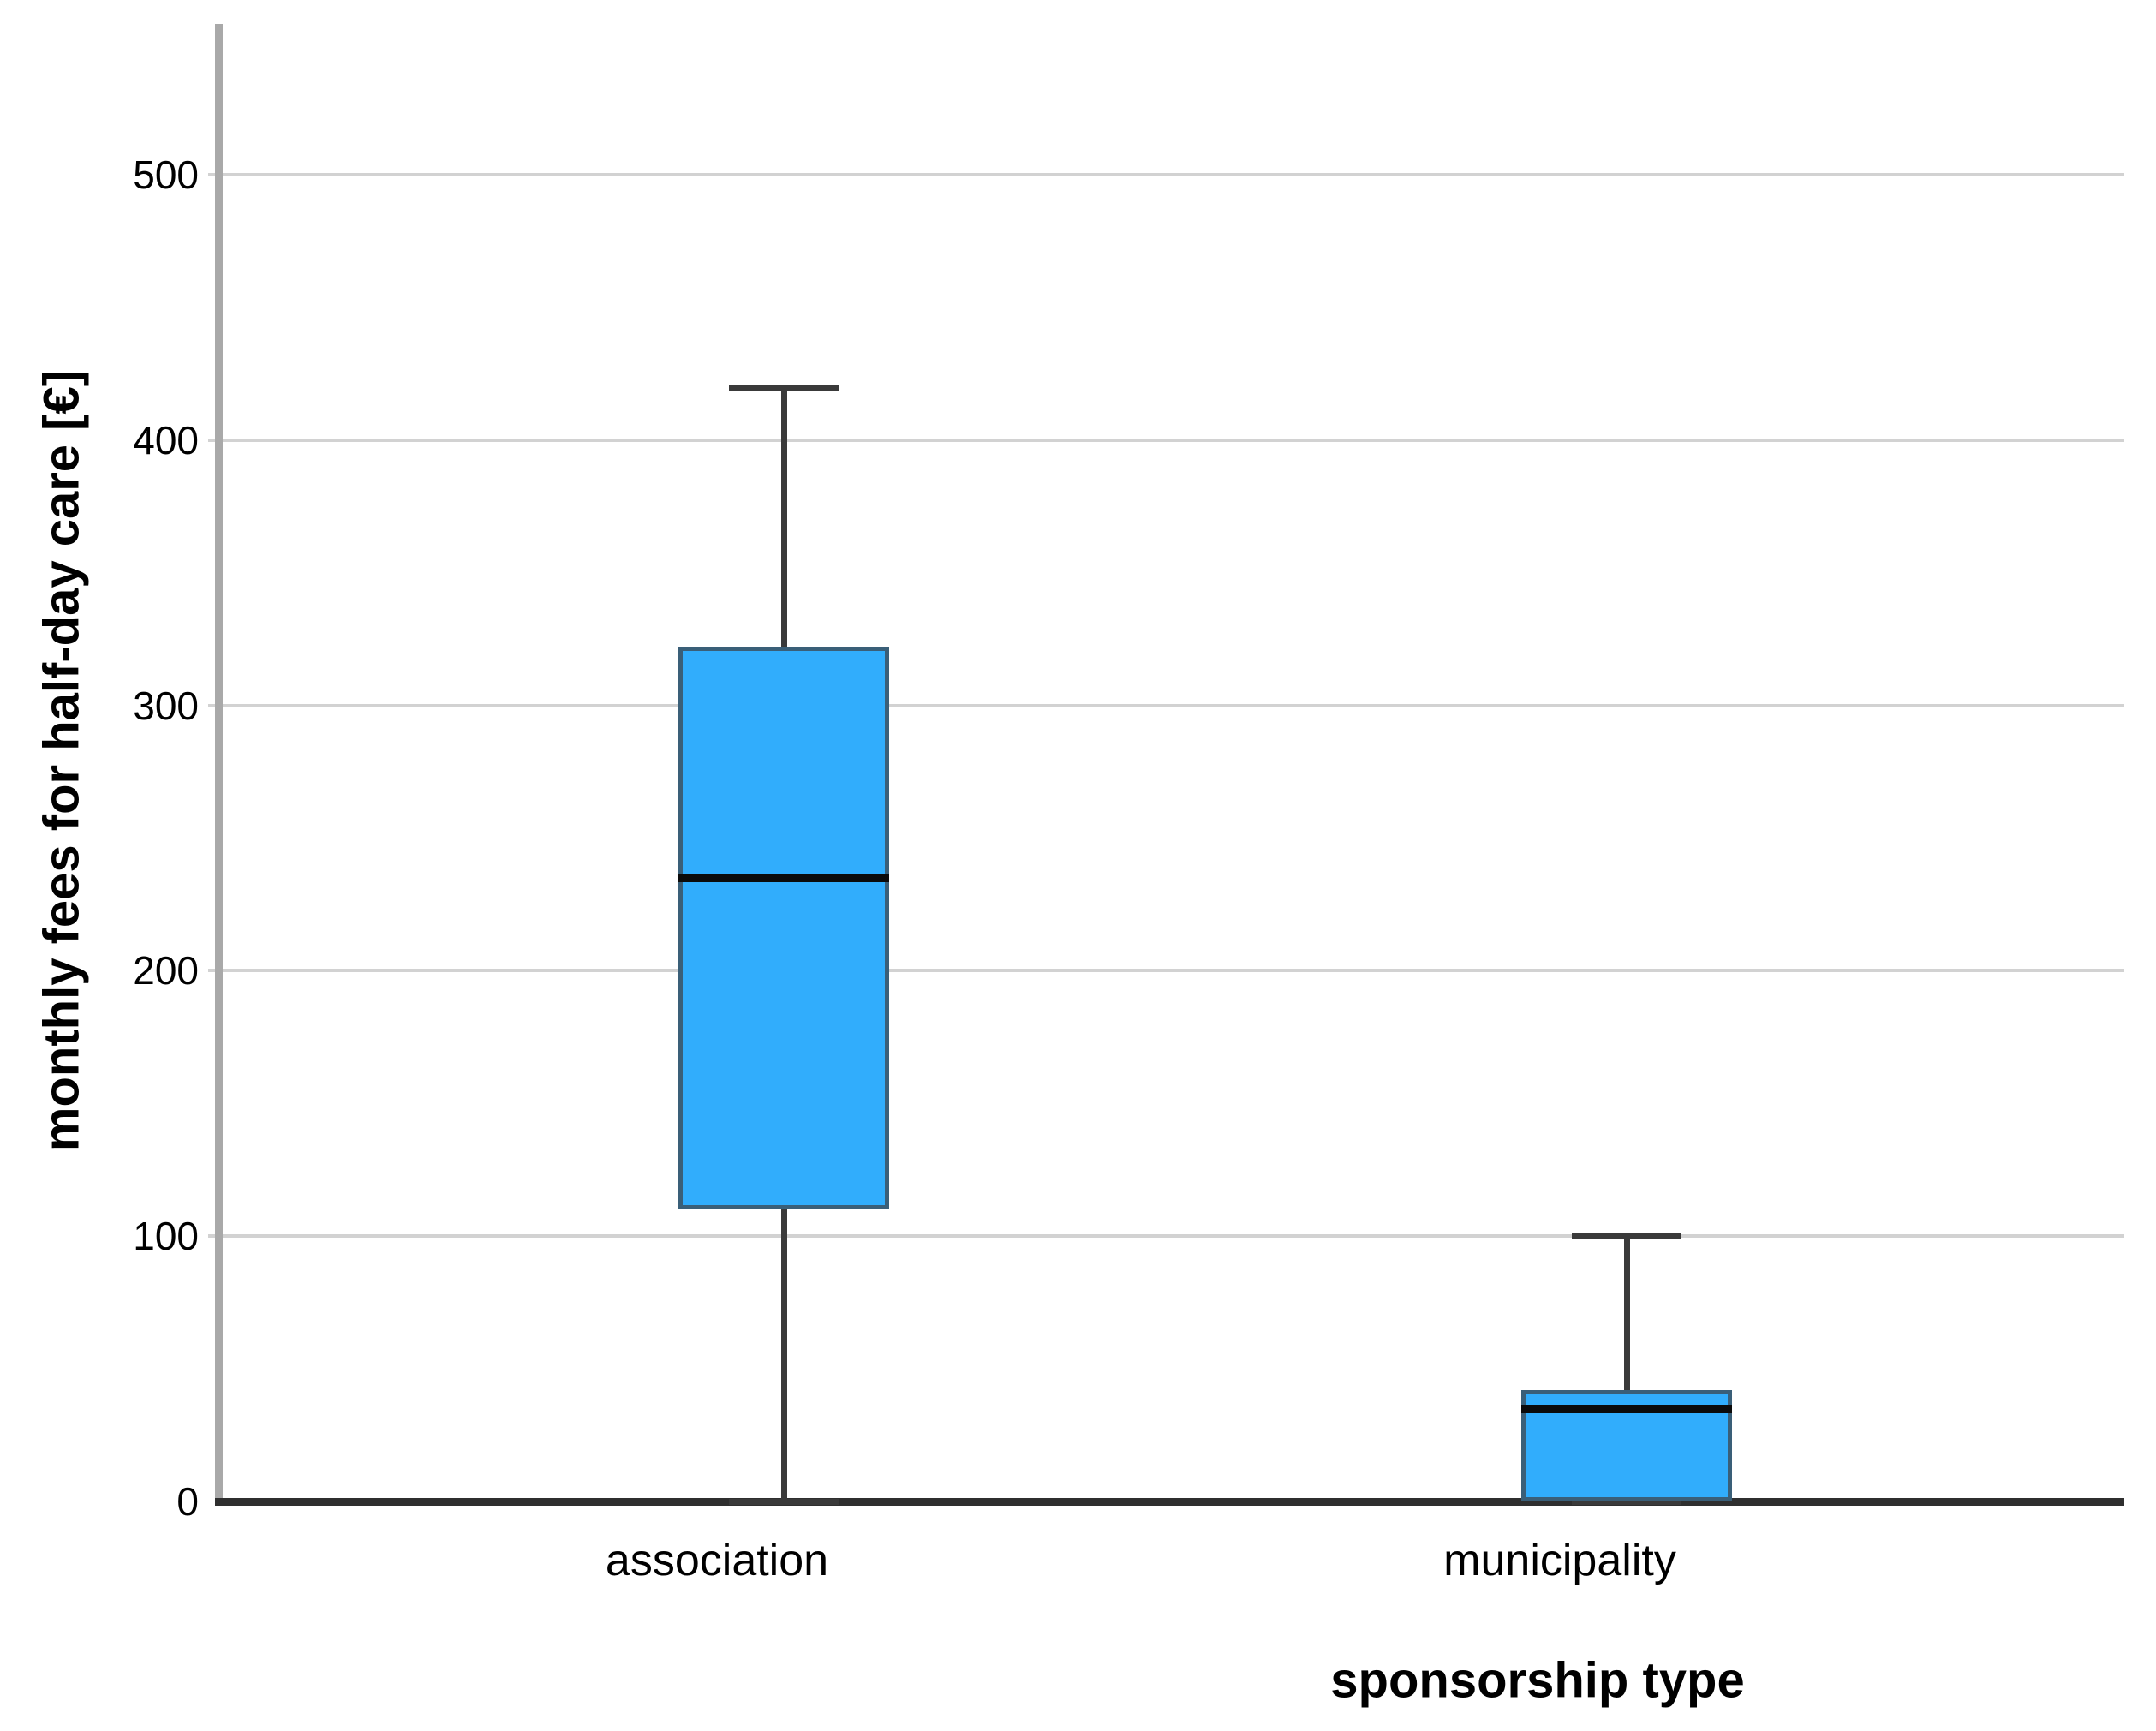 The width and height of the screenshot is (2156, 1731). What do you see at coordinates (1537, 1680) in the screenshot?
I see `x-axis-title: sponsorship type` at bounding box center [1537, 1680].